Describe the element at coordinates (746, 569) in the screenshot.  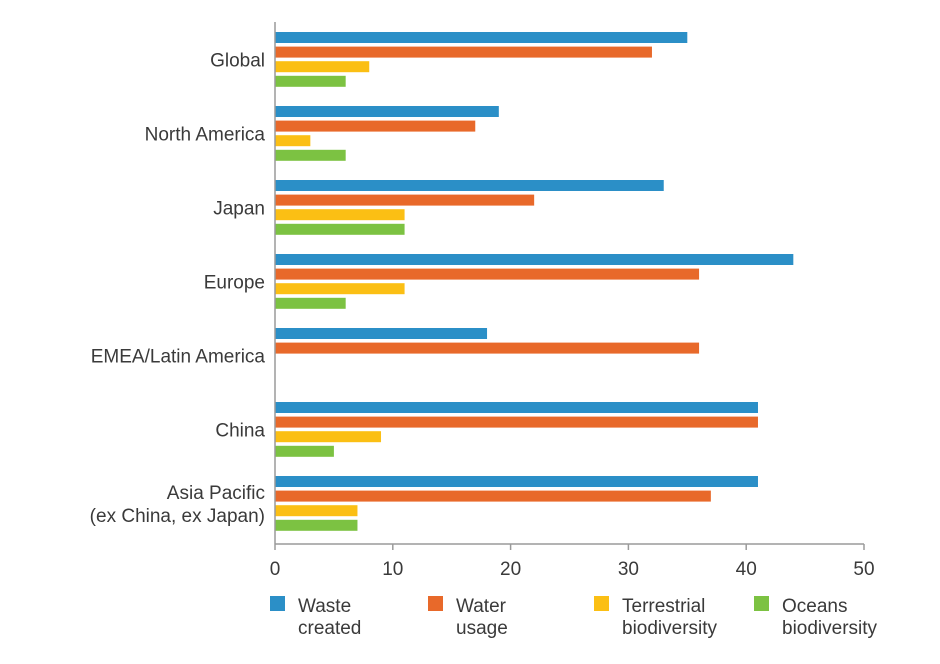
I see `x-tick-label: 40` at that location.